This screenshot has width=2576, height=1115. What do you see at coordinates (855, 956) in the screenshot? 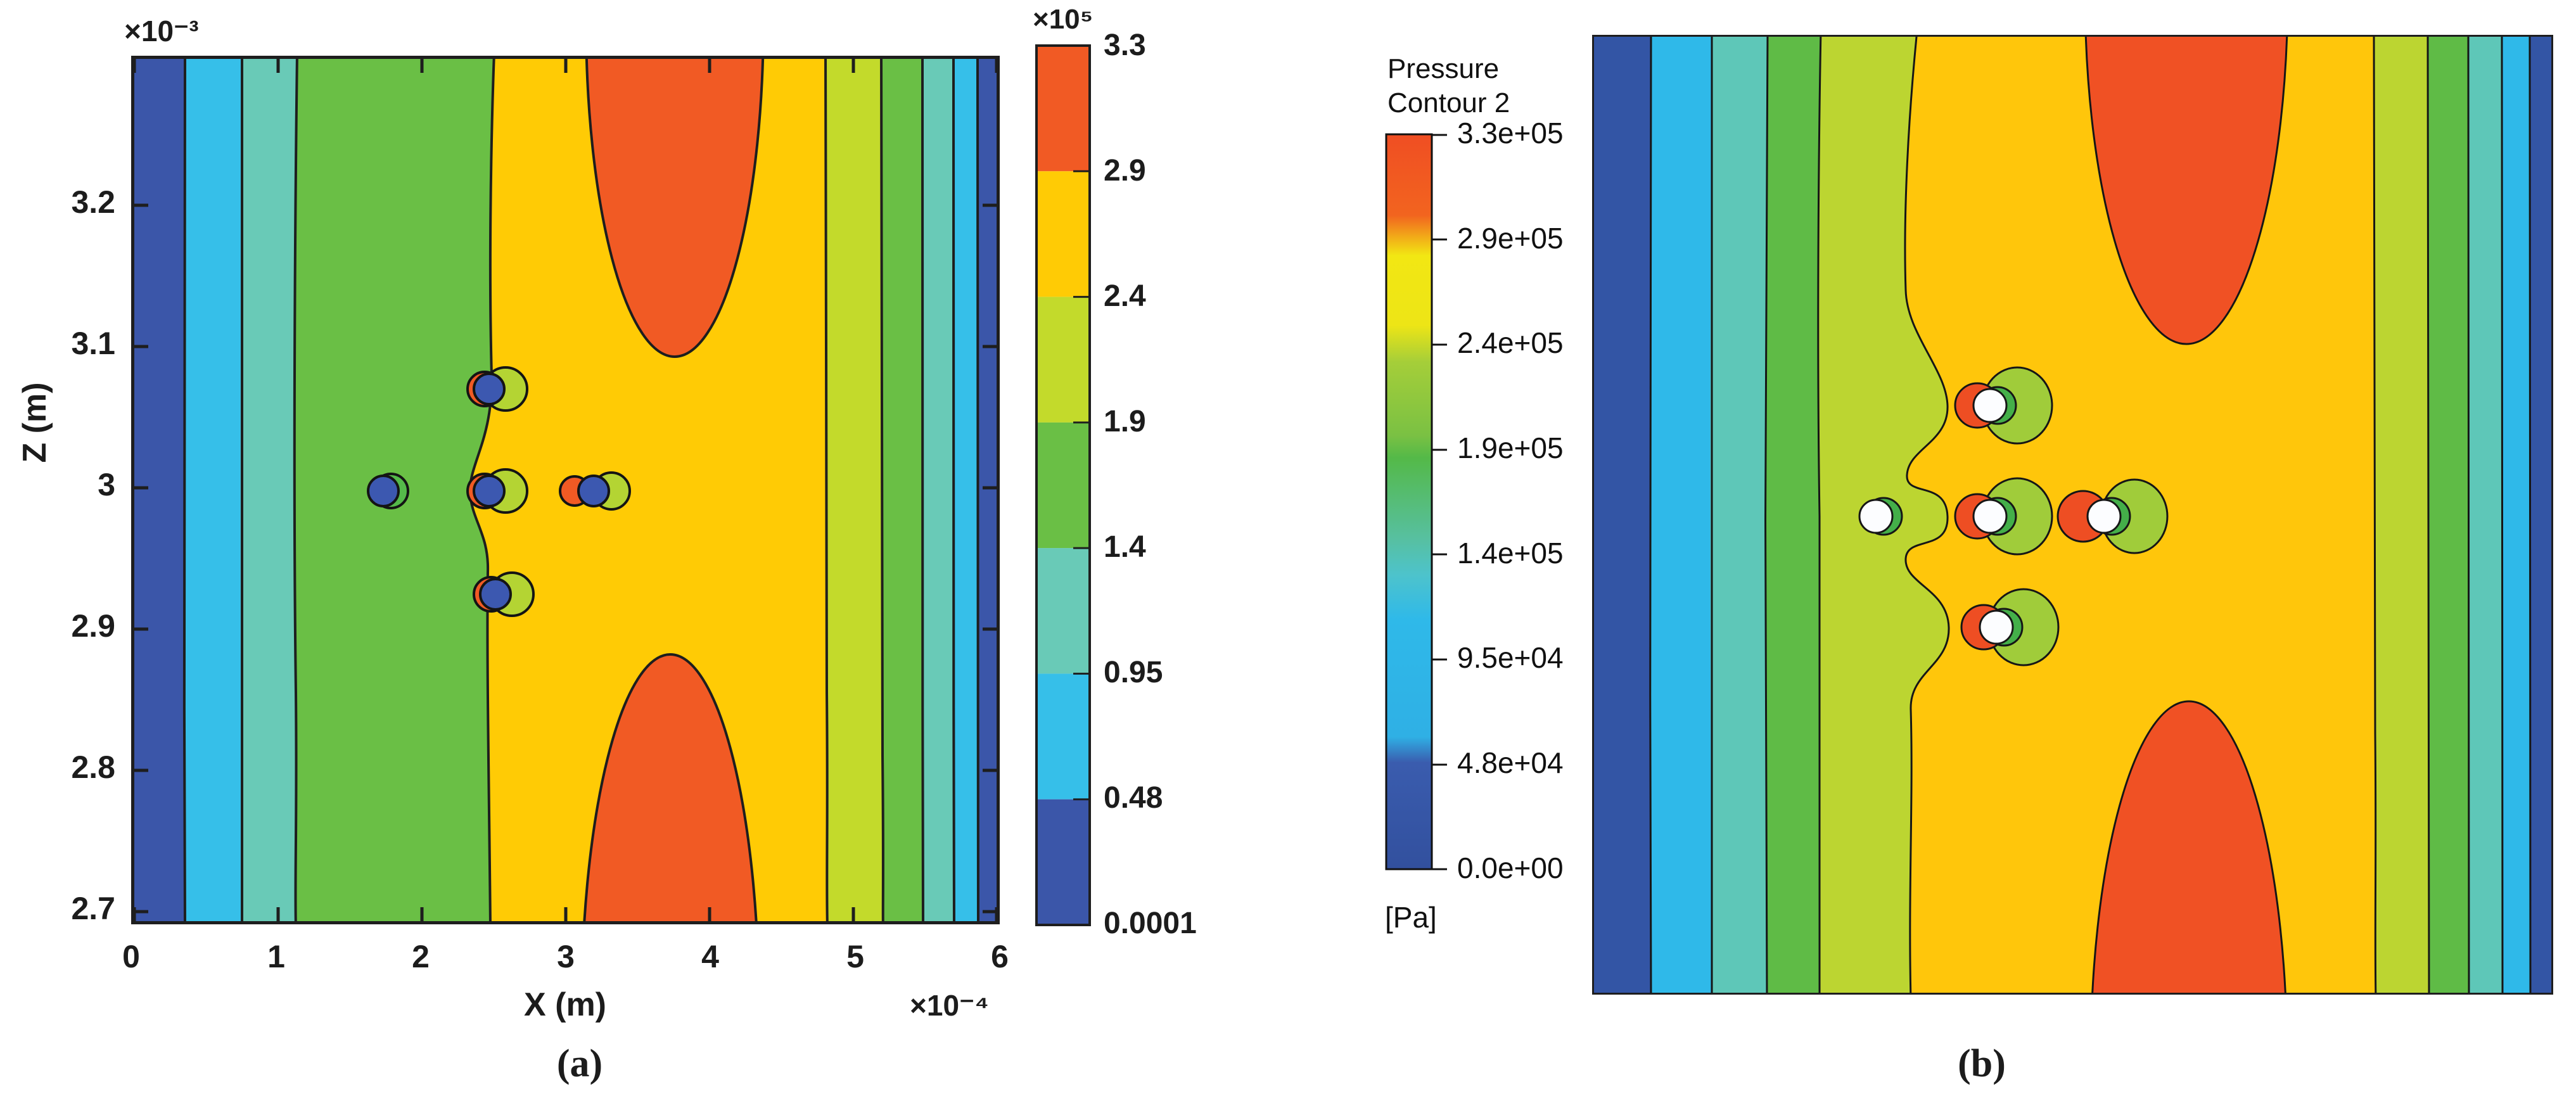
I see `x-tick-label: 5` at bounding box center [855, 956].